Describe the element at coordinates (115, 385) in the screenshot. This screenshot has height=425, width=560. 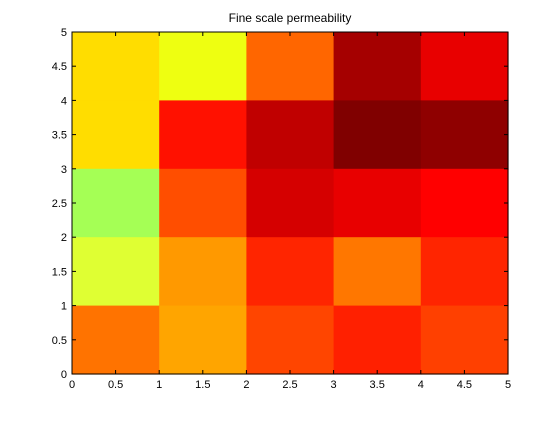
I see `x-tick-label: 0.5` at that location.